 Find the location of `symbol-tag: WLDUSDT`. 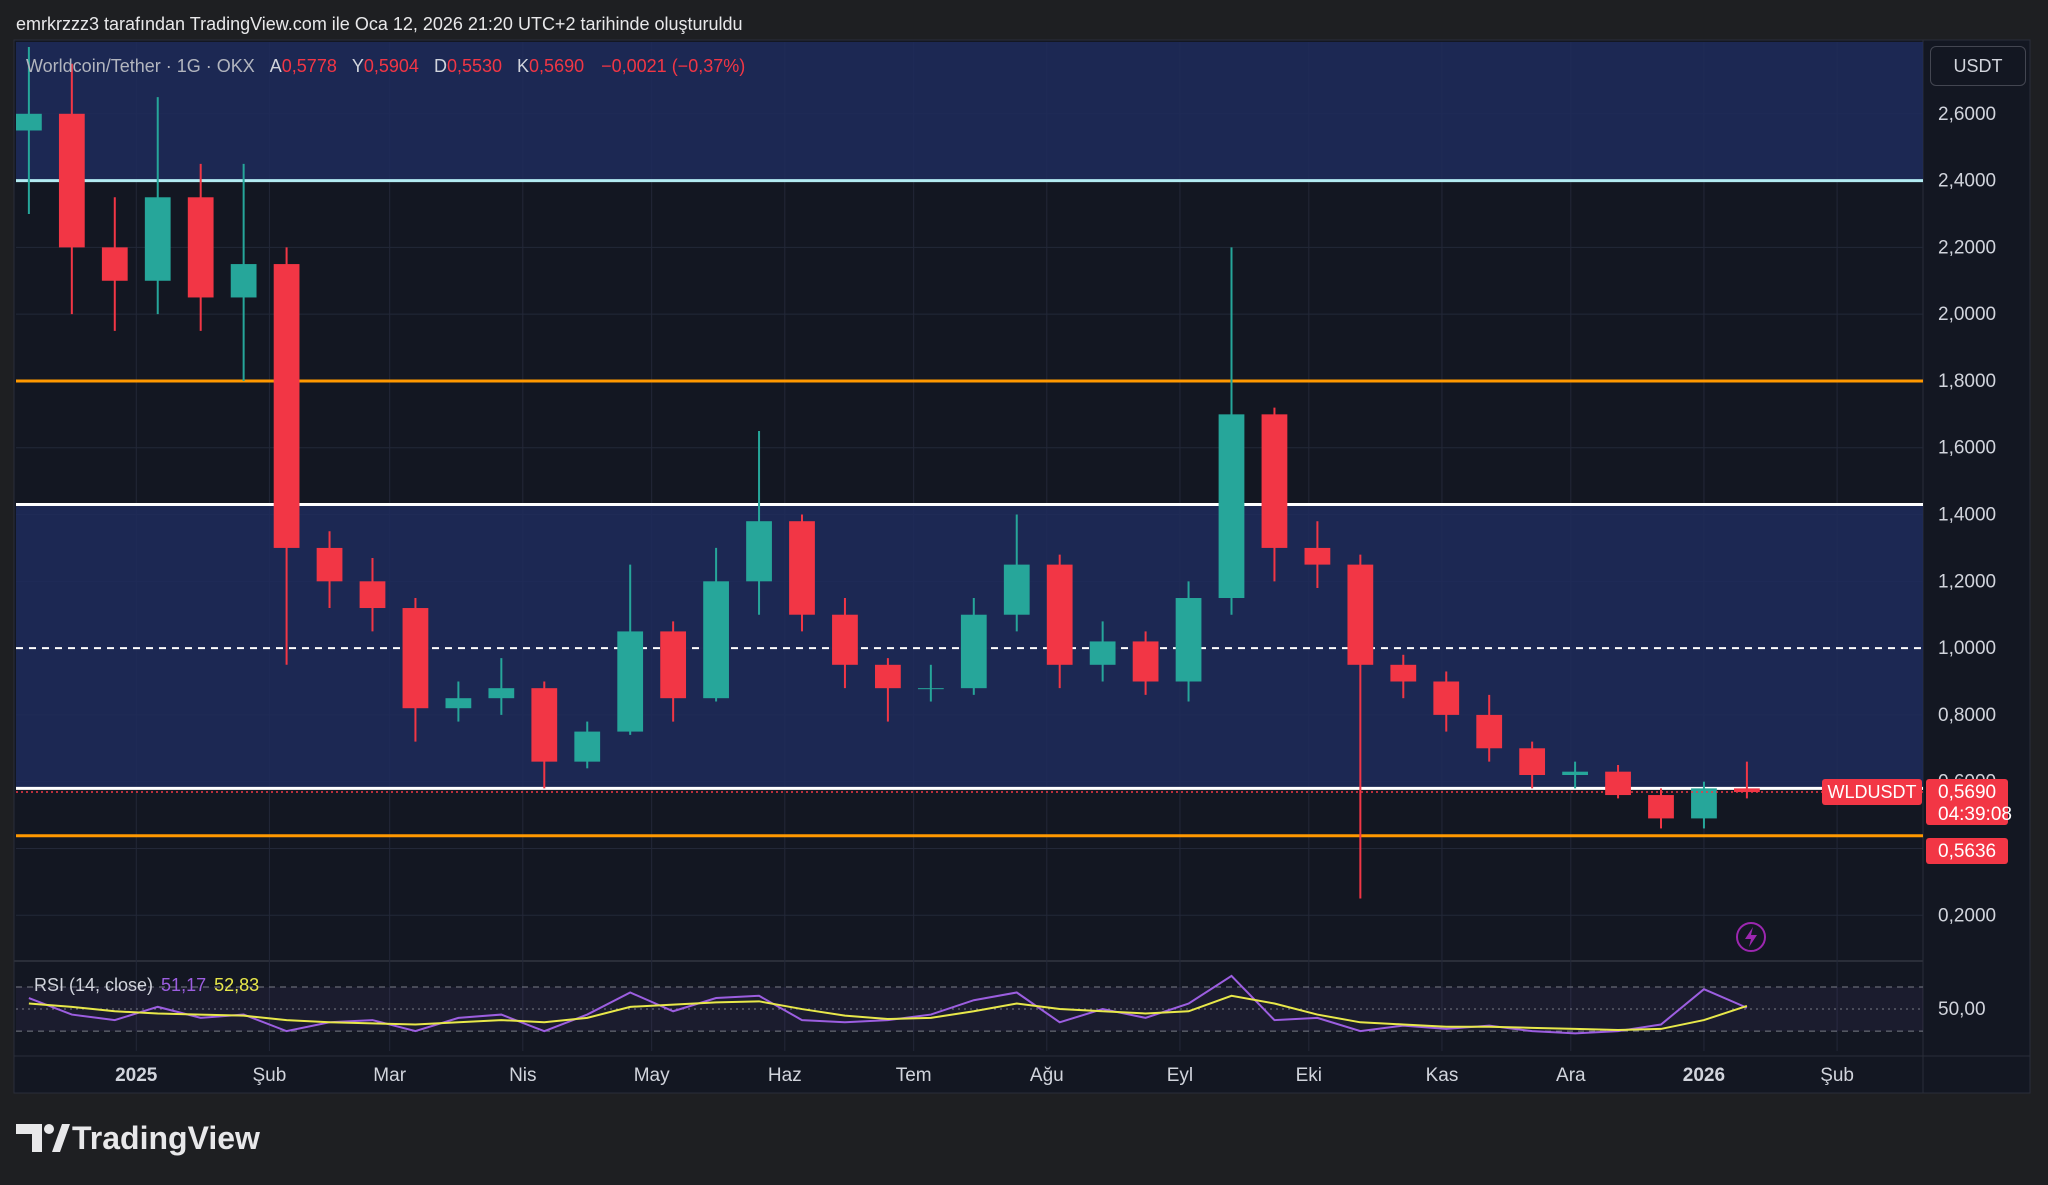

symbol-tag: WLDUSDT is located at coordinates (1872, 792).